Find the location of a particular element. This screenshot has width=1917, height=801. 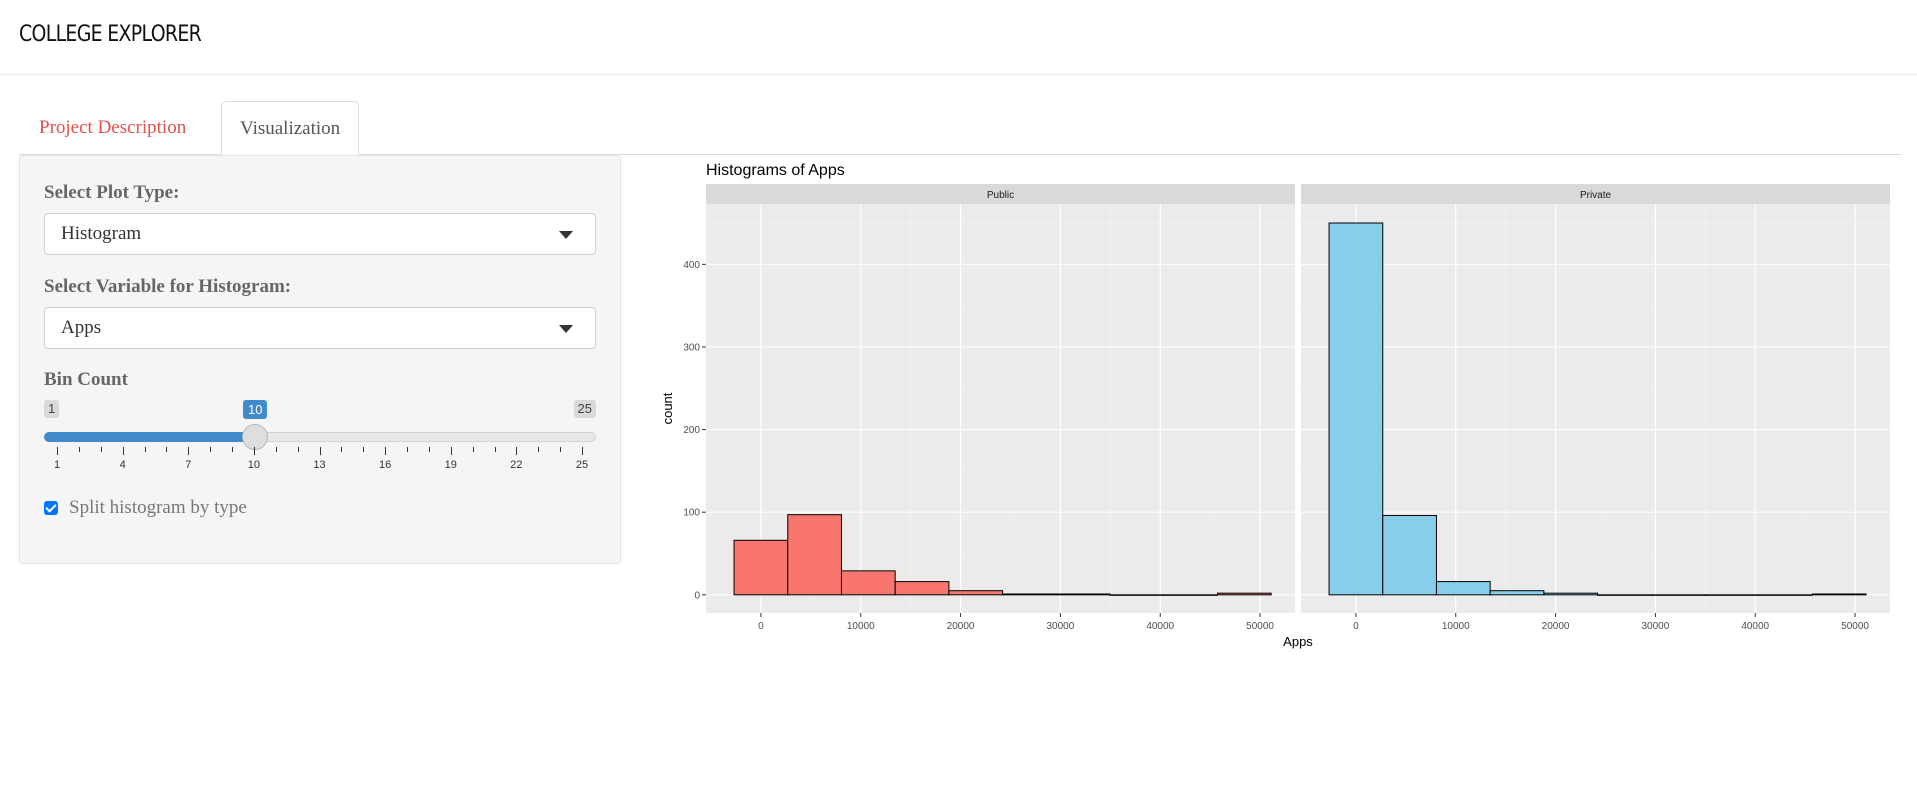

y-tick-label: 0 is located at coordinates (697, 595).